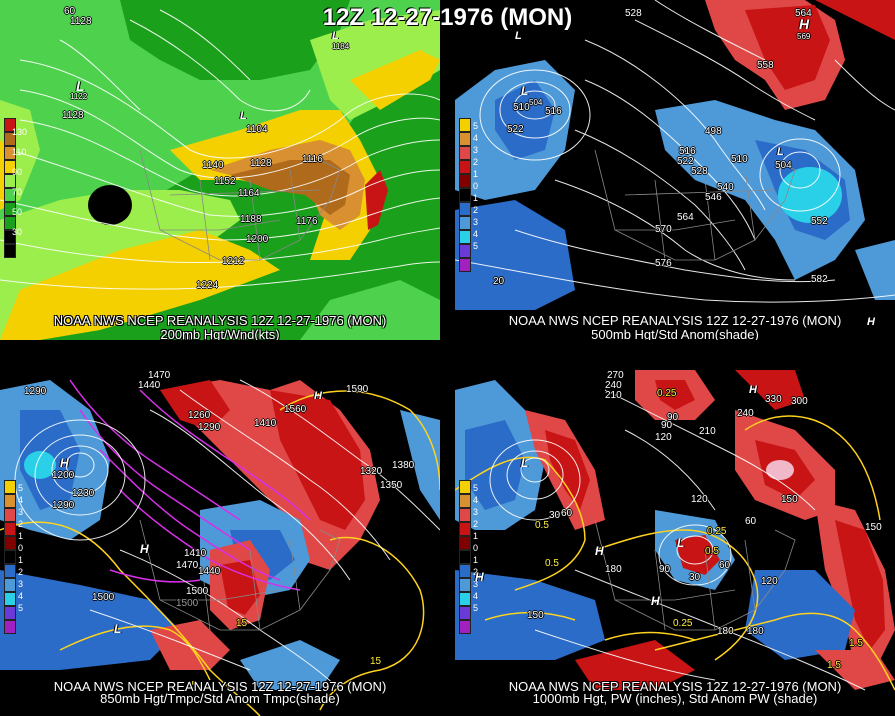 The image size is (895, 716). I want to click on height-label: 522, so click(515, 129).